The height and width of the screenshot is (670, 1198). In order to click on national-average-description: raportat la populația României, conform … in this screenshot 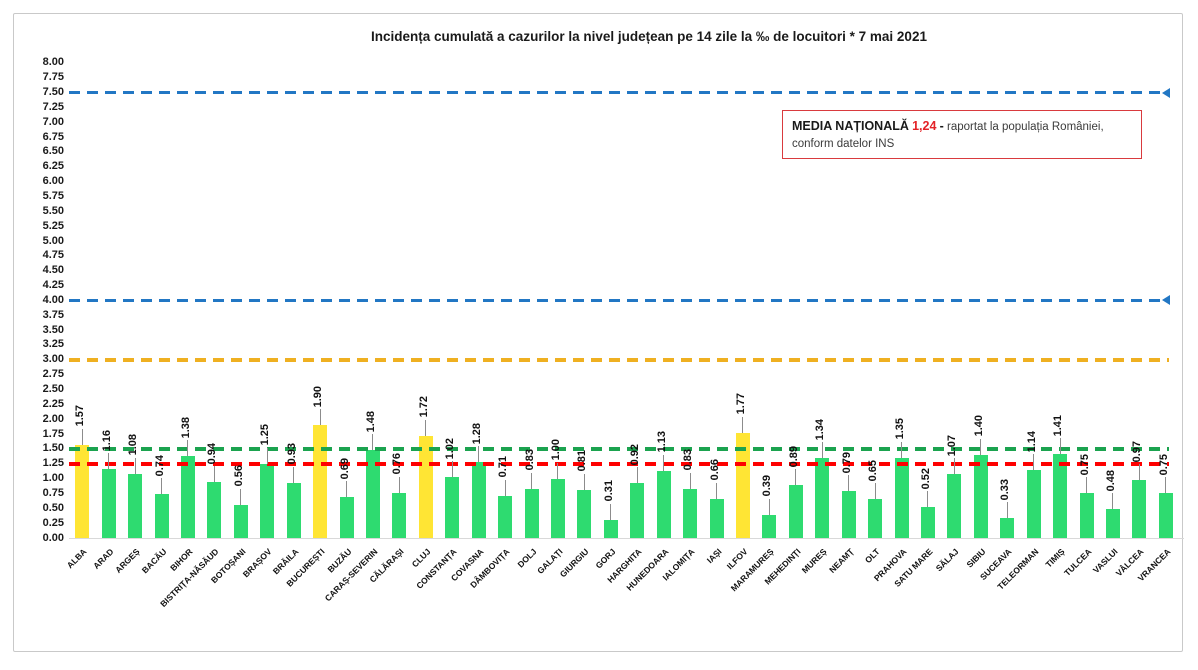, I will do `click(948, 135)`.